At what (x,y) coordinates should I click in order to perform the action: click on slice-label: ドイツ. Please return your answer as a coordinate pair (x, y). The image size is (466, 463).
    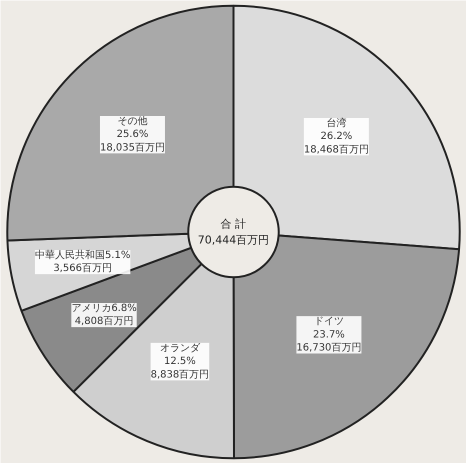
    Looking at the image, I should click on (329, 322).